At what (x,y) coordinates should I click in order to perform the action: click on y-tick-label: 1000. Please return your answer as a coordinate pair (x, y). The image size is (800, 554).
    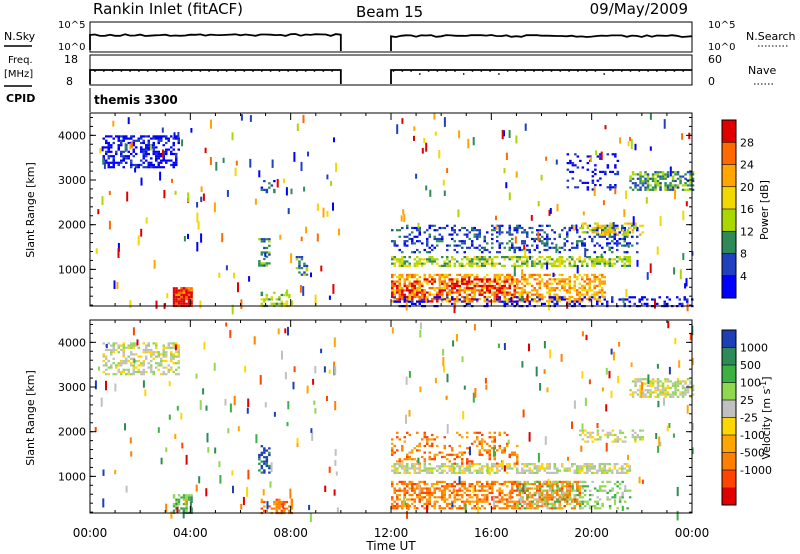
    Looking at the image, I should click on (72, 476).